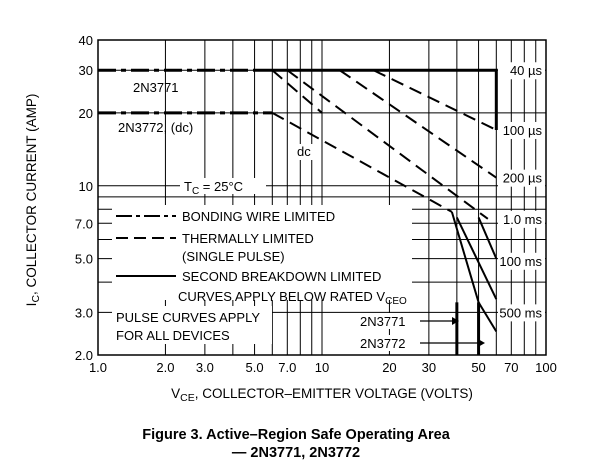 The image size is (592, 472). What do you see at coordinates (521, 192) in the screenshot?
I see `pulse-labels: 40 µs 100 µs 200 µs 1.0 ms 100 ms 500 ms` at bounding box center [521, 192].